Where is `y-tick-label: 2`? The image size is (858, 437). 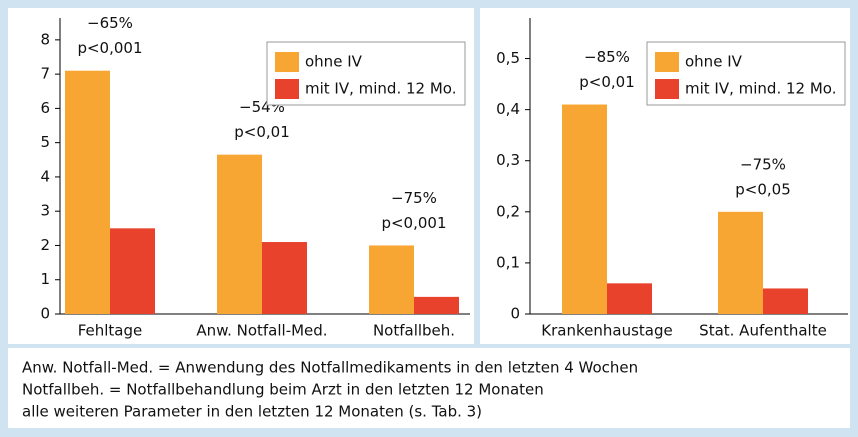
y-tick-label: 2 is located at coordinates (45, 245).